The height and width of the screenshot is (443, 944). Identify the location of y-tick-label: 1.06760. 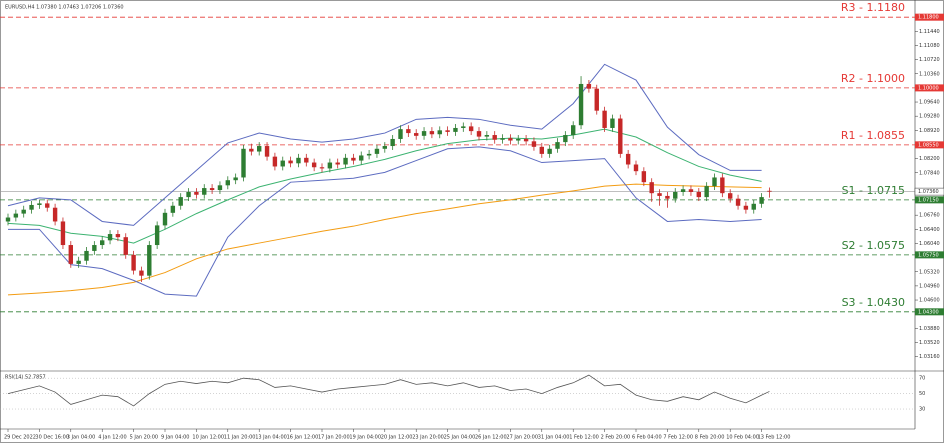
(929, 216).